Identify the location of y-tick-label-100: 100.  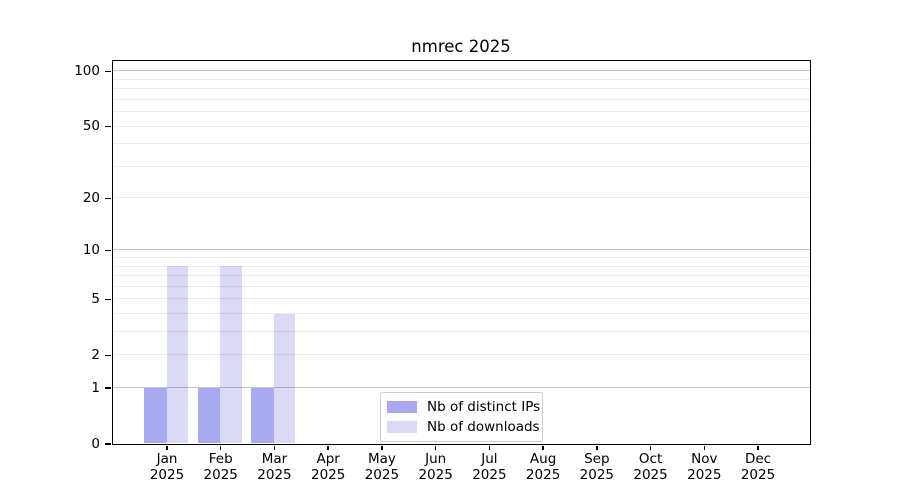
(87, 70).